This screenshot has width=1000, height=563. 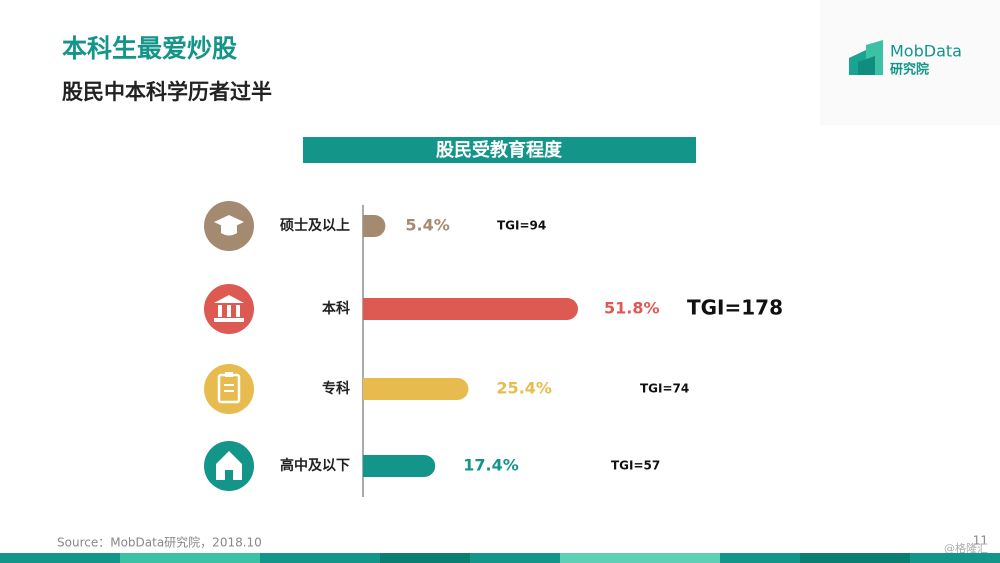 What do you see at coordinates (521, 226) in the screenshot?
I see `tgi-label: TGI=94` at bounding box center [521, 226].